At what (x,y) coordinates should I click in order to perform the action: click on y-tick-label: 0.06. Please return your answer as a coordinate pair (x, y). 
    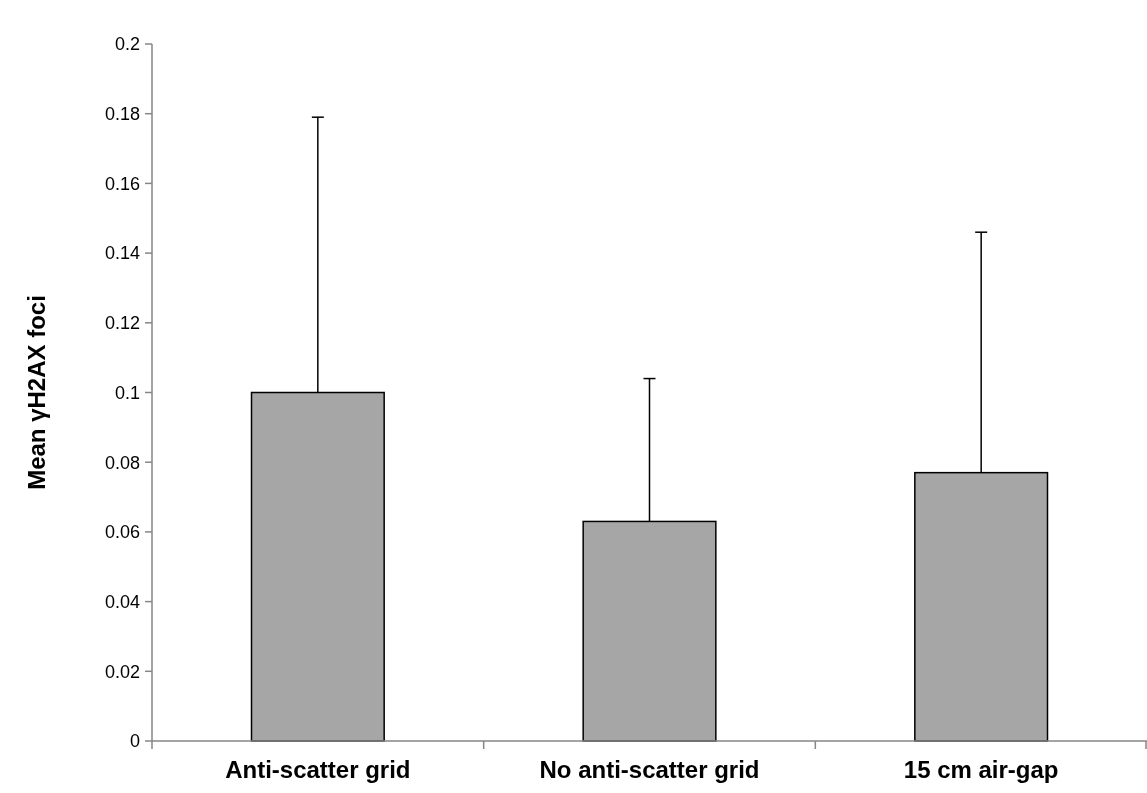
    Looking at the image, I should click on (122, 532).